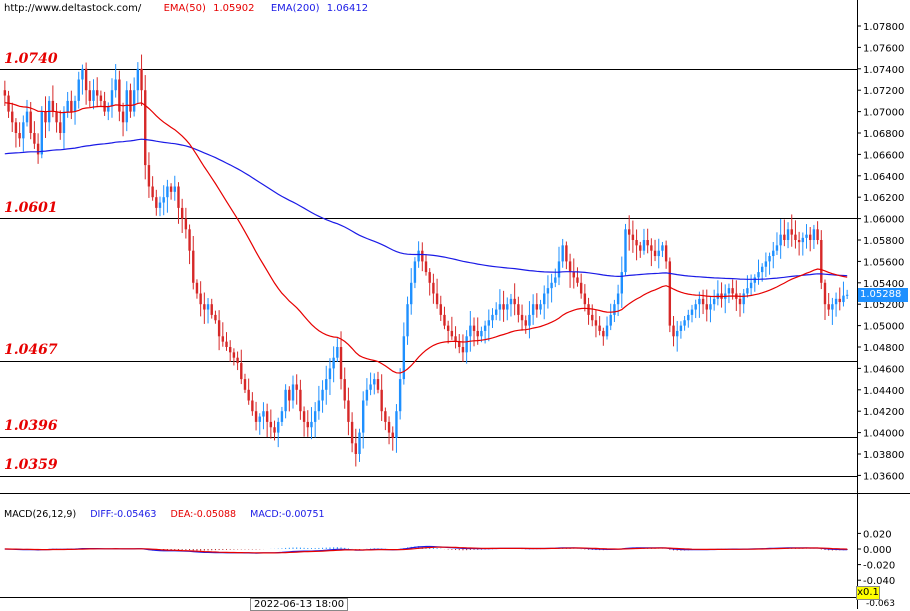 The image size is (910, 611). What do you see at coordinates (883, 412) in the screenshot?
I see `price-tick-label: 1.04200` at bounding box center [883, 412].